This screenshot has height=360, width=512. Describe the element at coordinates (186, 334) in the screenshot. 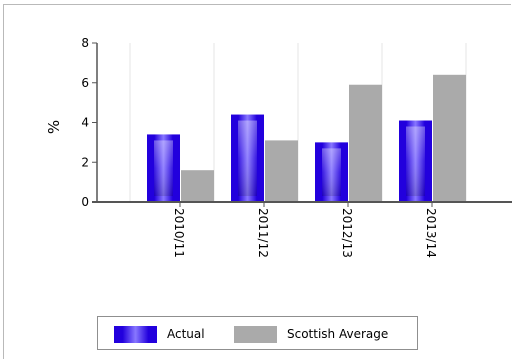

I see `legend-label-actual: Actual` at that location.